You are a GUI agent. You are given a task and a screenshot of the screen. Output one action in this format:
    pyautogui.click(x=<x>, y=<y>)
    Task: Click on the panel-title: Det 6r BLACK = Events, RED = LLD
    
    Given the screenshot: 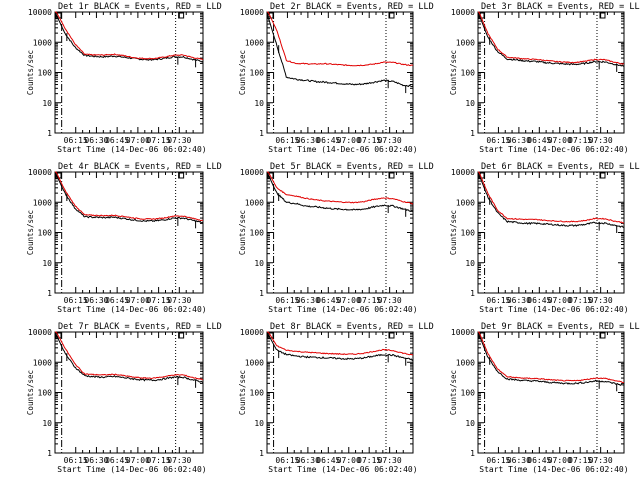 What is the action you would take?
    pyautogui.click(x=560, y=167)
    